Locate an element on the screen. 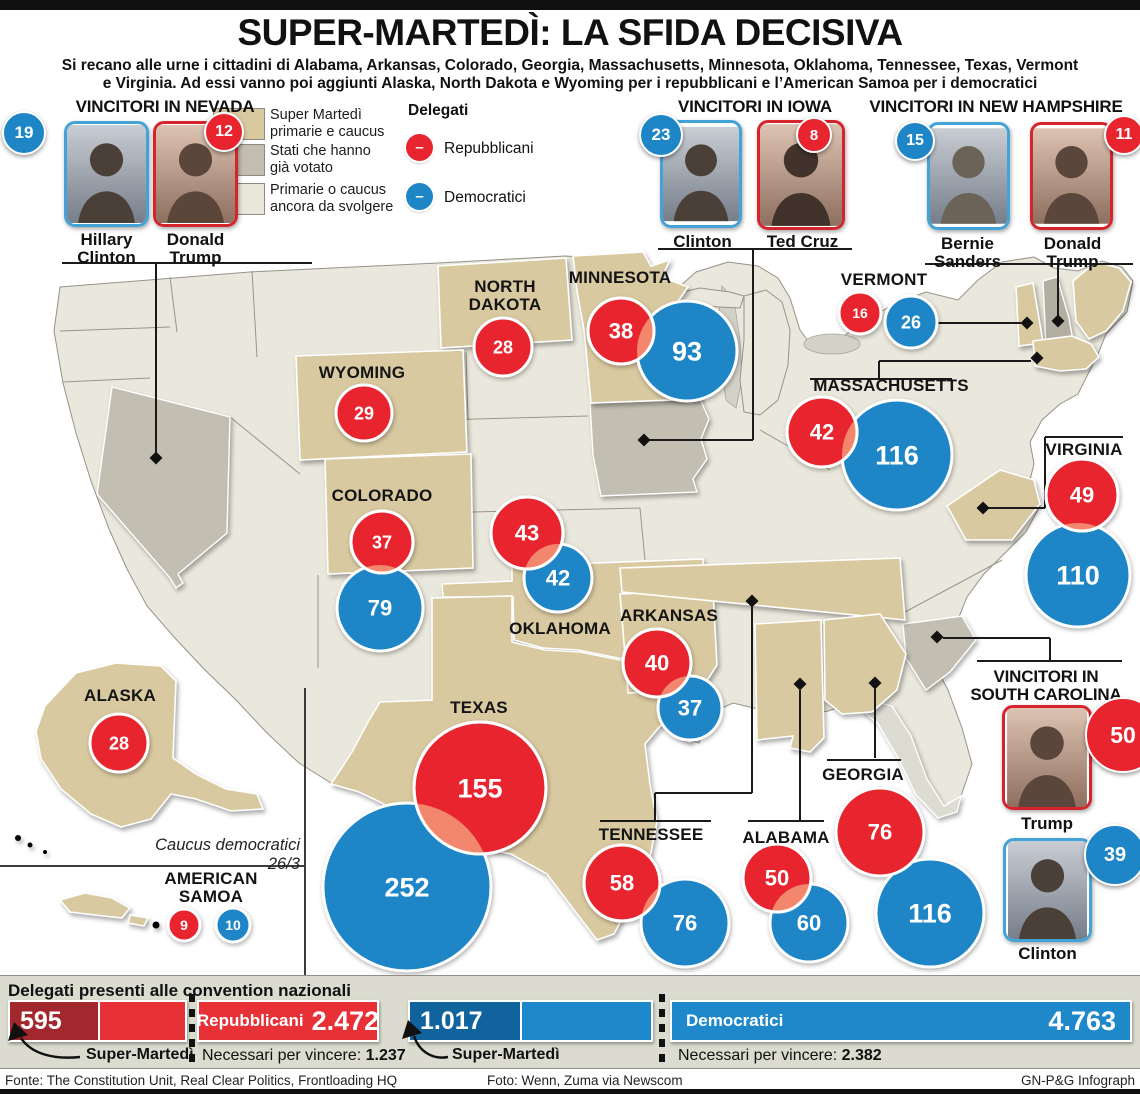 Image resolution: width=1140 pixels, height=1094 pixels. republican-progress-bar: 595 is located at coordinates (97, 1021).